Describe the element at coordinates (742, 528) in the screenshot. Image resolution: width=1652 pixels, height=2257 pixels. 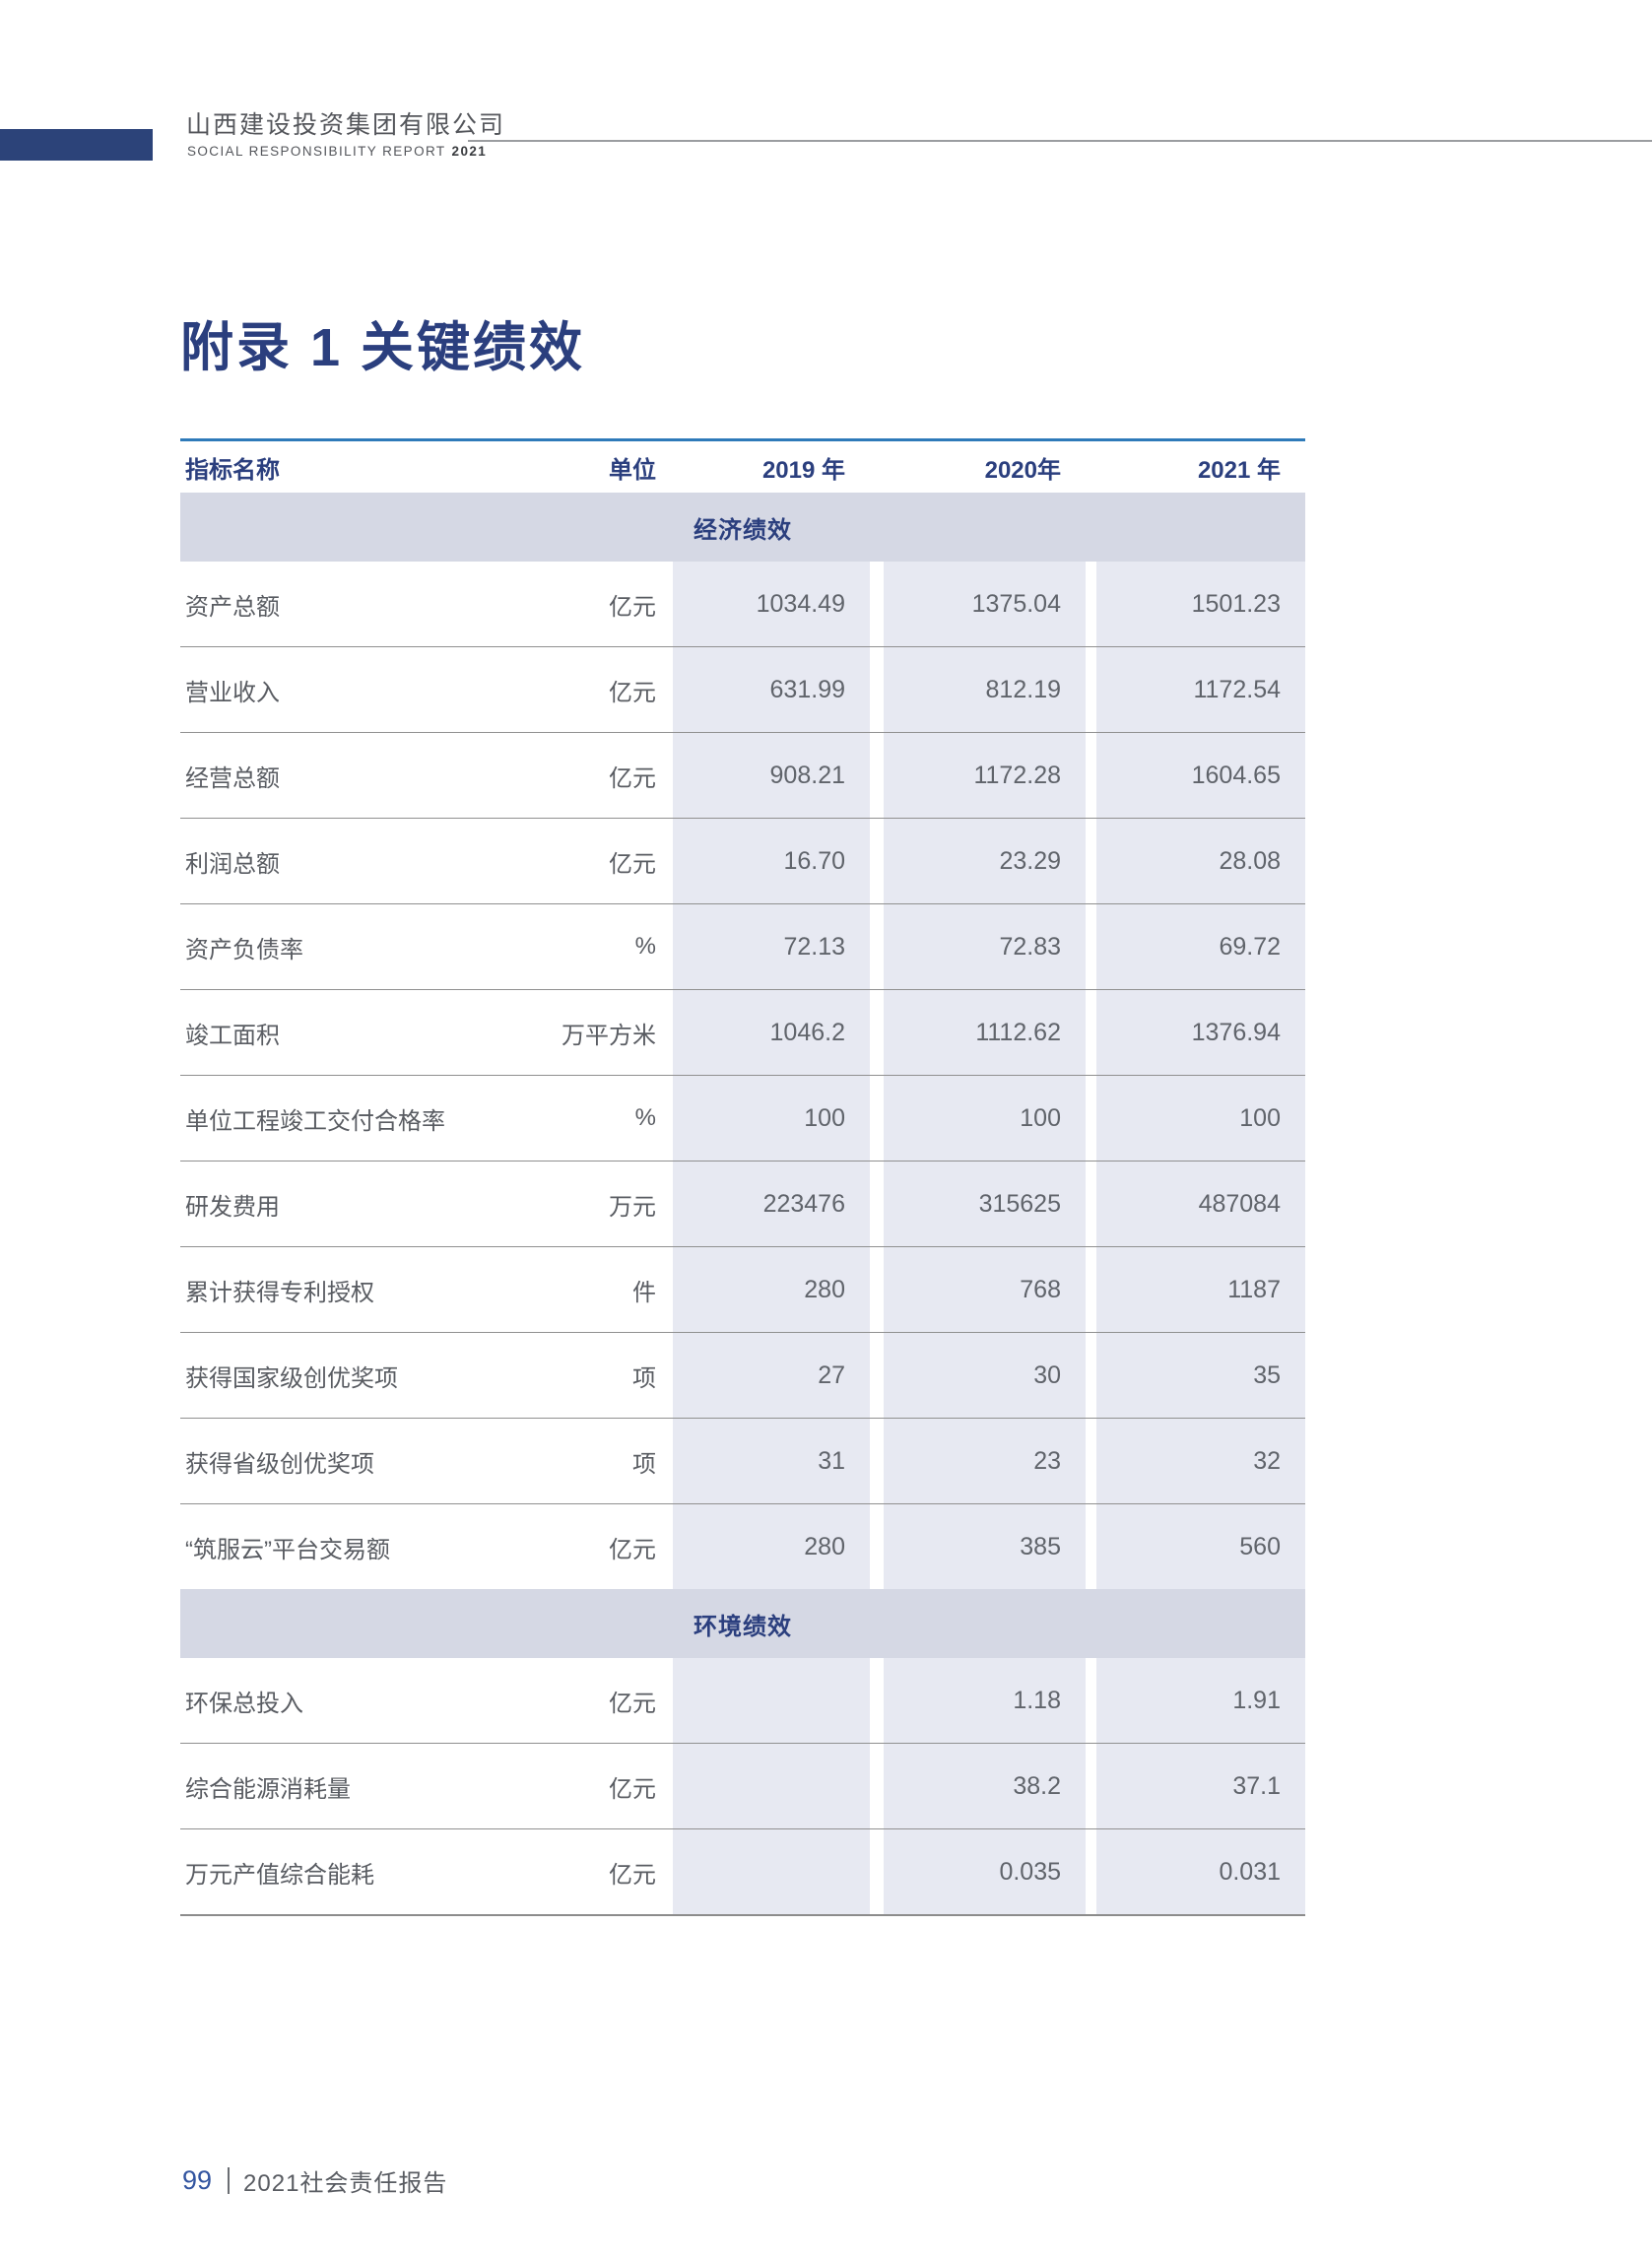
I see `section-band: 经济绩效` at that location.